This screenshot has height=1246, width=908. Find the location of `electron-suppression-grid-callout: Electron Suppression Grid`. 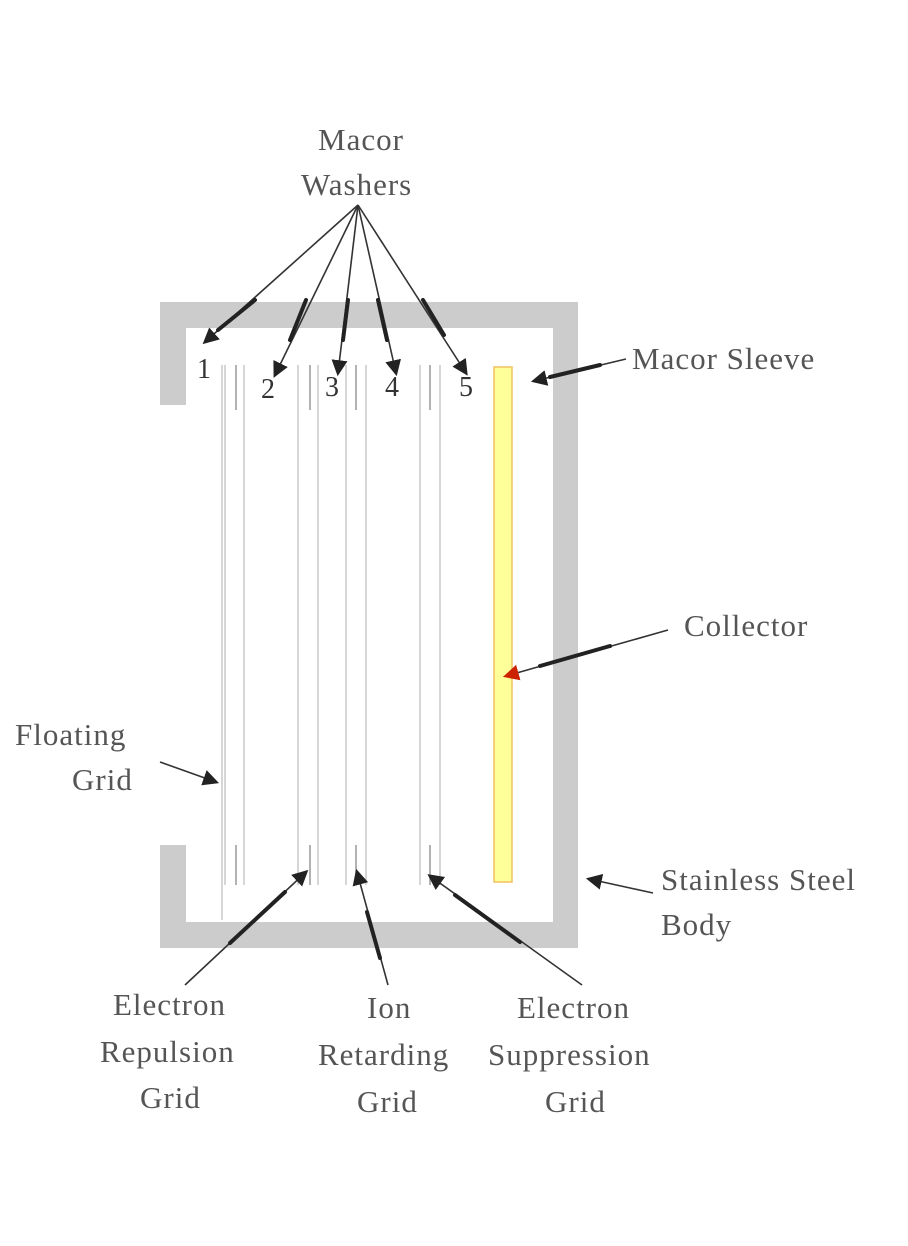

electron-suppression-grid-callout: Electron Suppression Grid is located at coordinates (539, 996).